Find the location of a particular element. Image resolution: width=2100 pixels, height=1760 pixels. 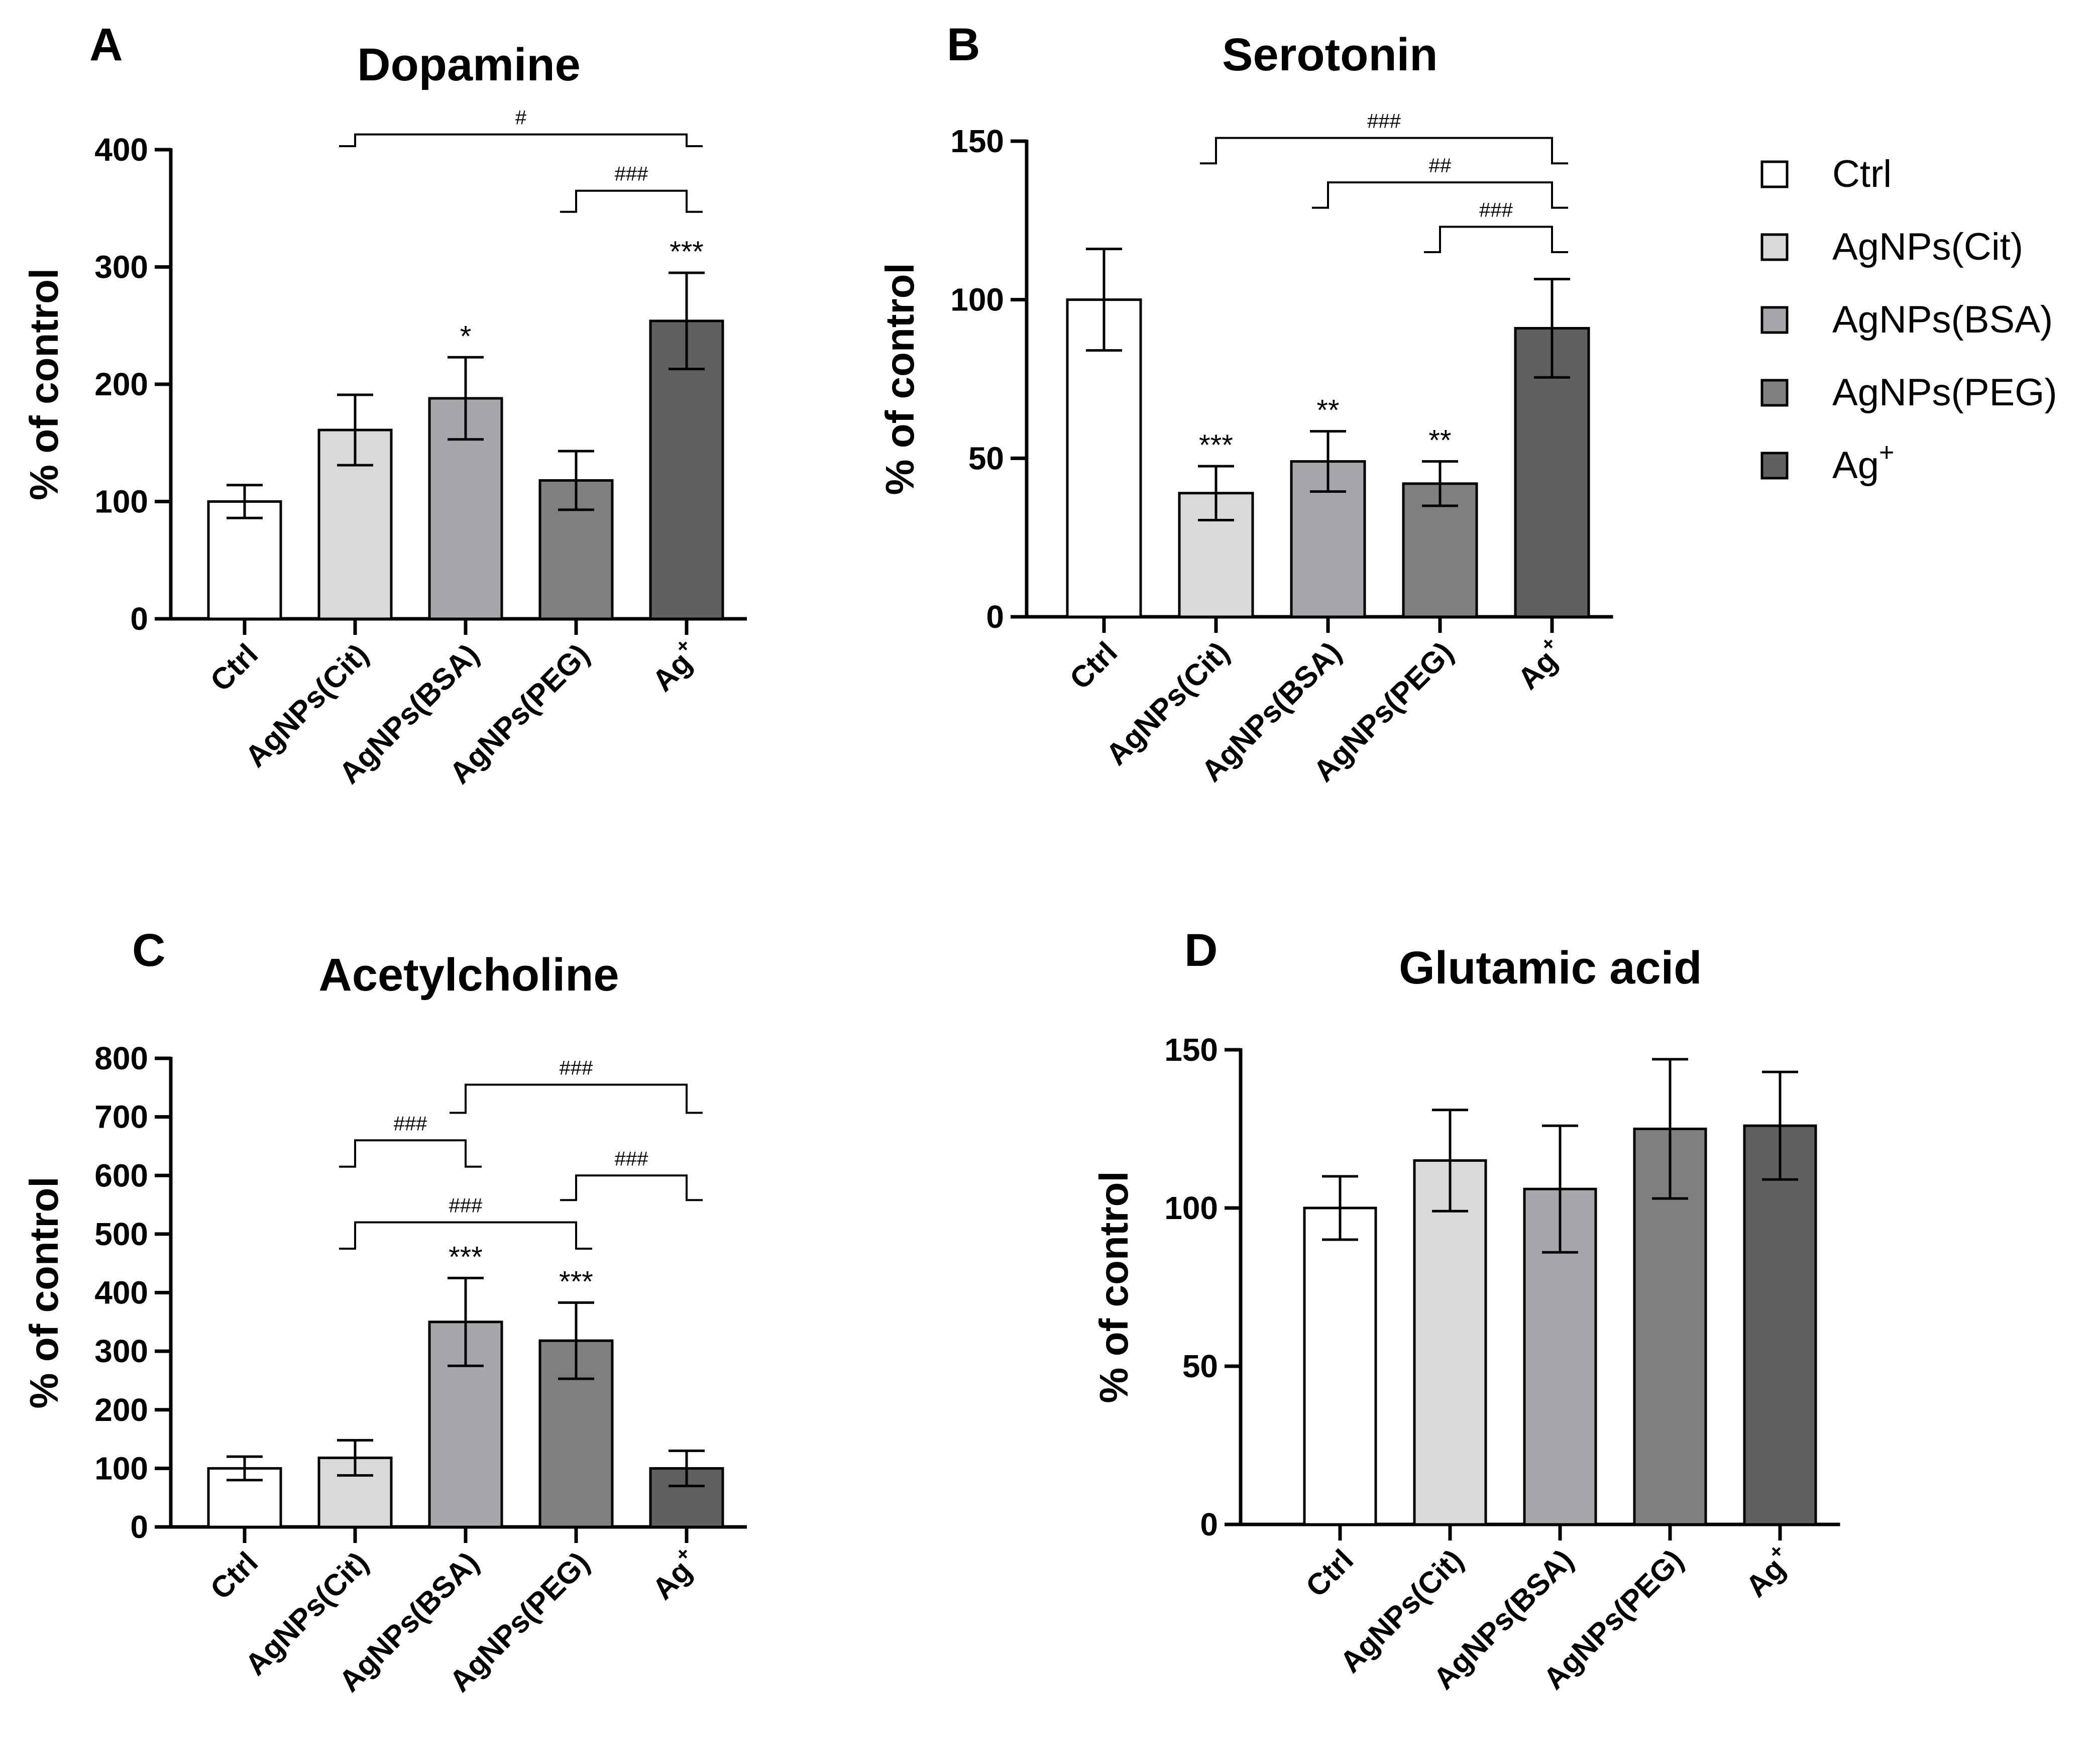

chart-title: Glutamic acid is located at coordinates (1550, 968).